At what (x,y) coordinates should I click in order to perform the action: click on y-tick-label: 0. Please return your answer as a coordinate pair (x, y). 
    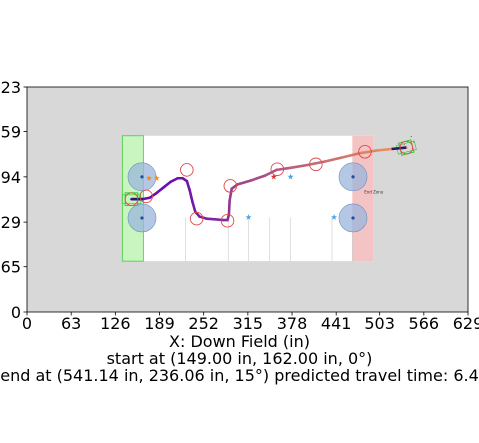
    Looking at the image, I should click on (16, 312).